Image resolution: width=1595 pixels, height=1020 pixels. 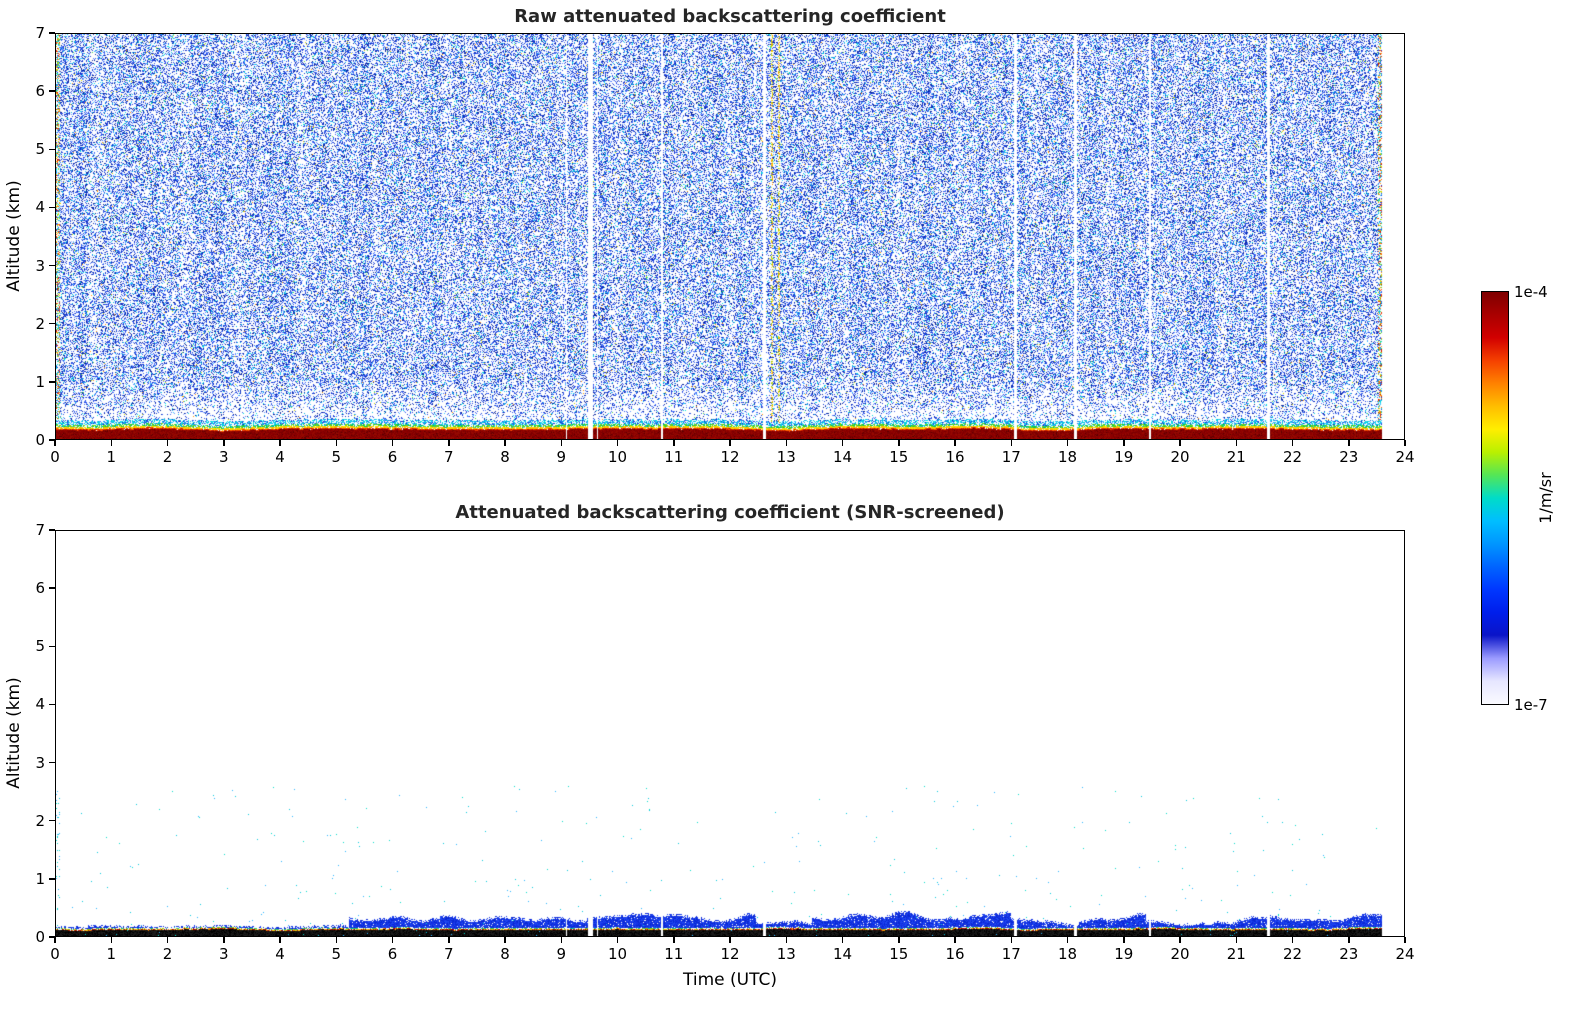 What do you see at coordinates (40, 704) in the screenshot?
I see `y-tick-label: 4` at bounding box center [40, 704].